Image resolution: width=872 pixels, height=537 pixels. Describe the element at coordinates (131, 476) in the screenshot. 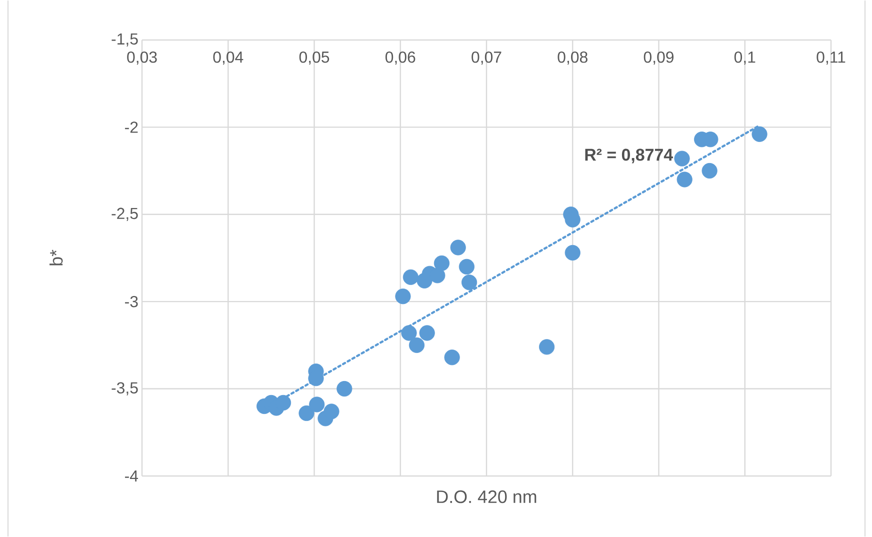

I see `y-tick-label: -4` at that location.